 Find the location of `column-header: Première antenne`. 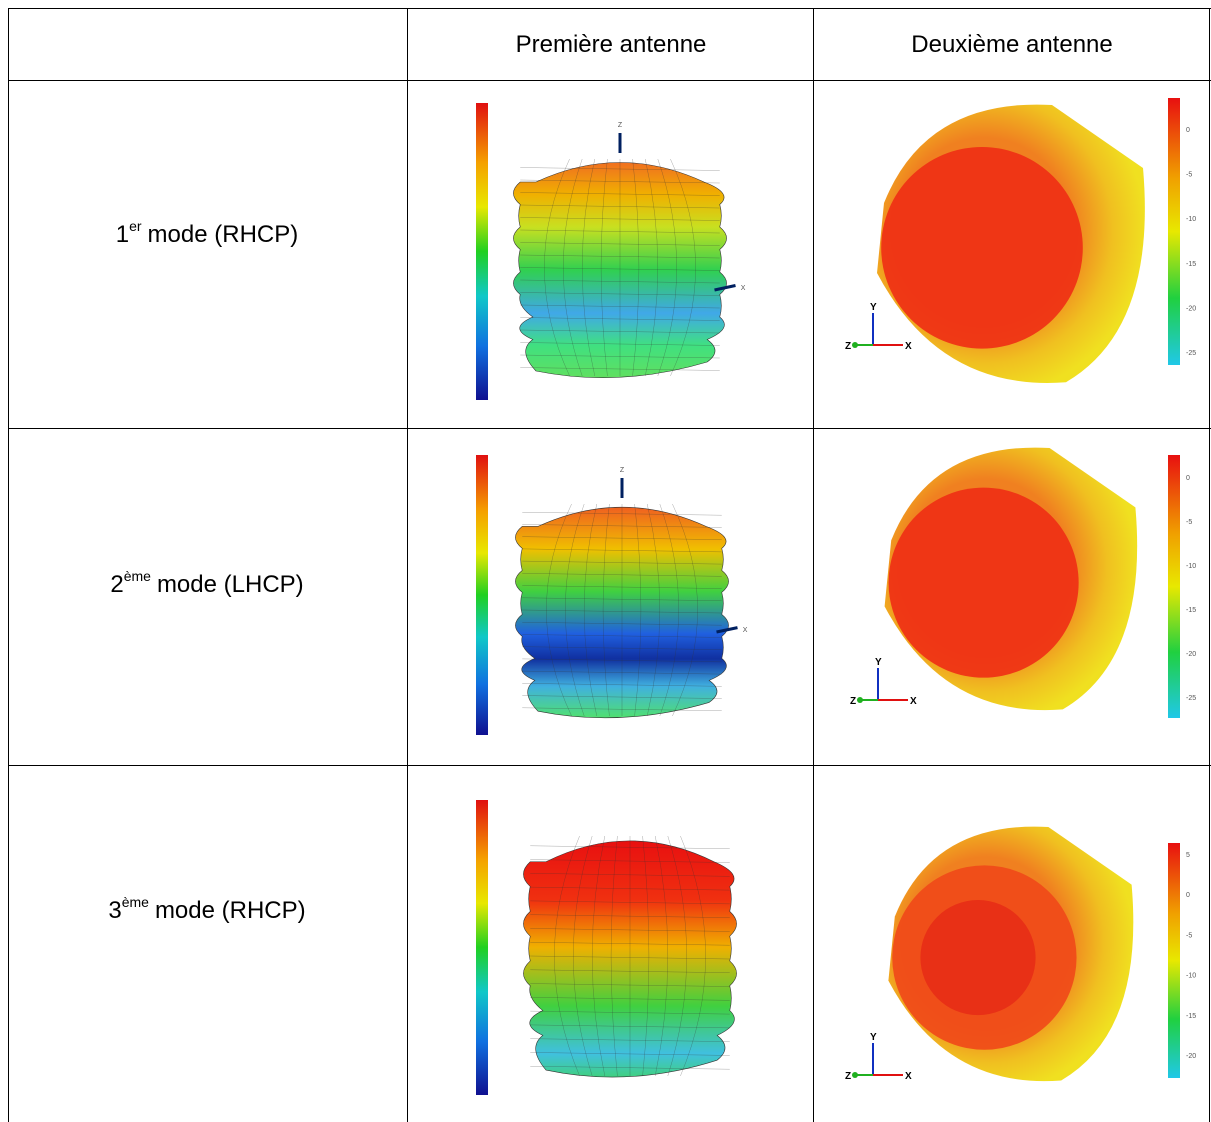

column-header: Première antenne is located at coordinates (611, 44).